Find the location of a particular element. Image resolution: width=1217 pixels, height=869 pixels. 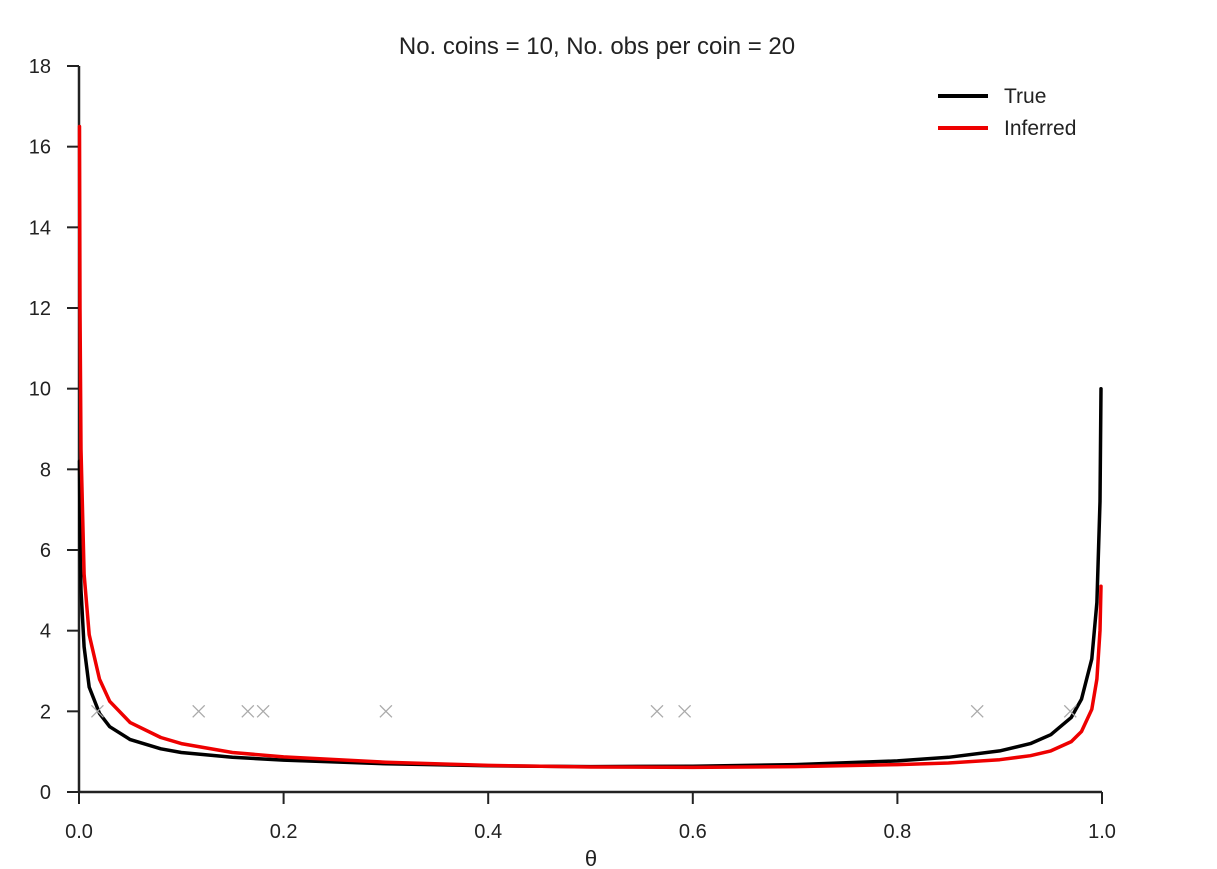

y-tick-label: 10 is located at coordinates (40, 390).